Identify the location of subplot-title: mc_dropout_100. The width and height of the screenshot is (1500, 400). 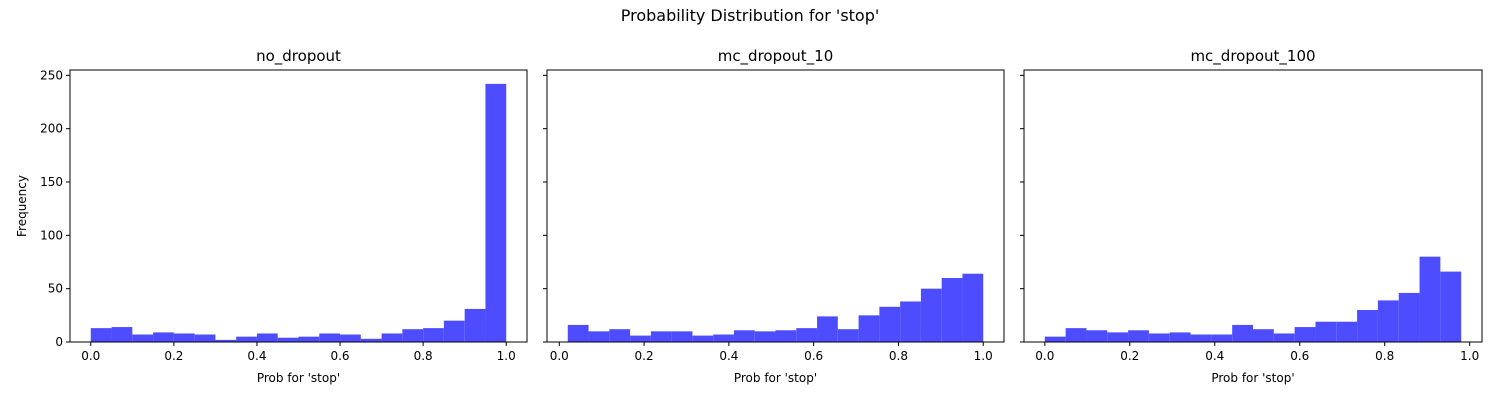
(1252, 56).